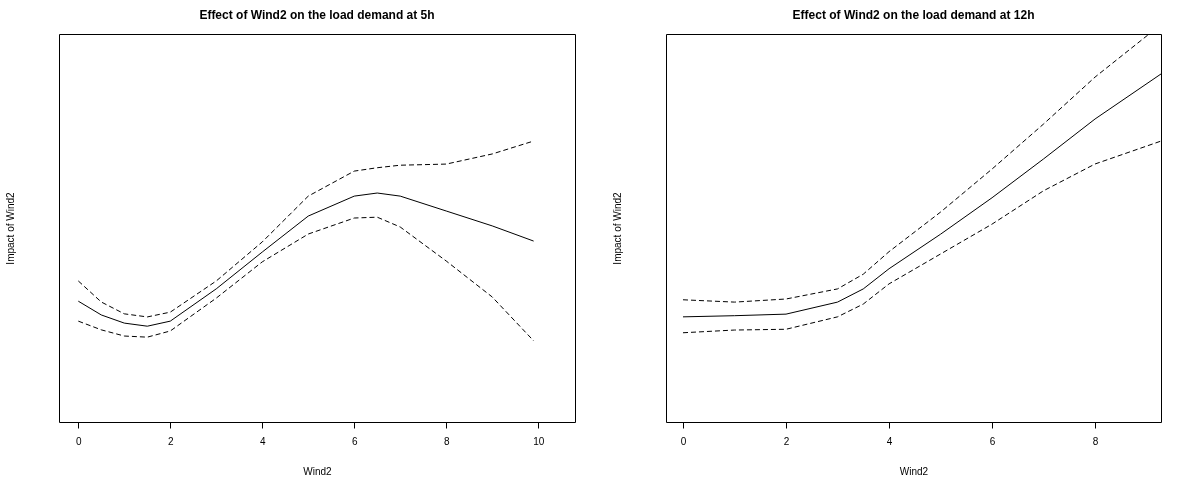  I want to click on chart-title: Effect of Wind2 on the load demand at 5h, so click(317, 15).